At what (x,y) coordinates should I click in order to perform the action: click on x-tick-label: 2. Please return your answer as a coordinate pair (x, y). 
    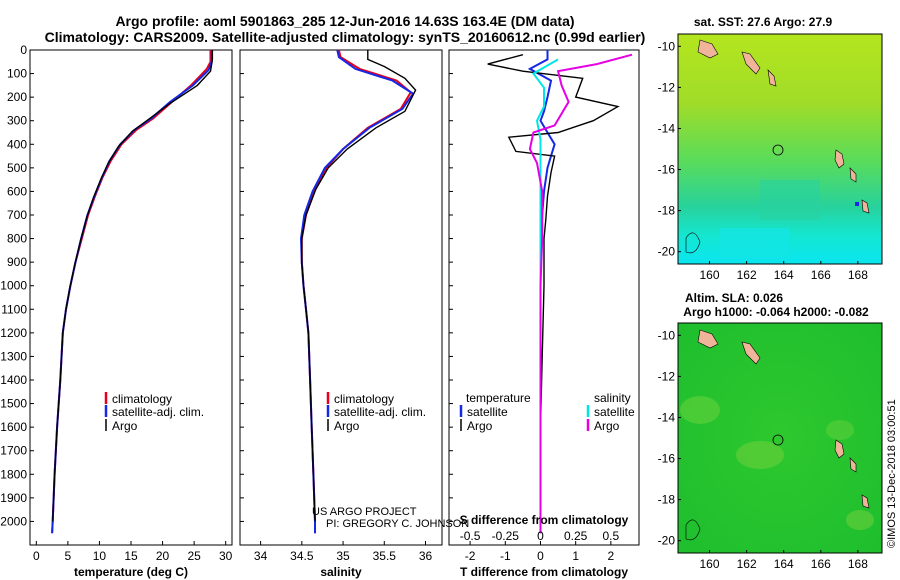
    Looking at the image, I should click on (611, 556).